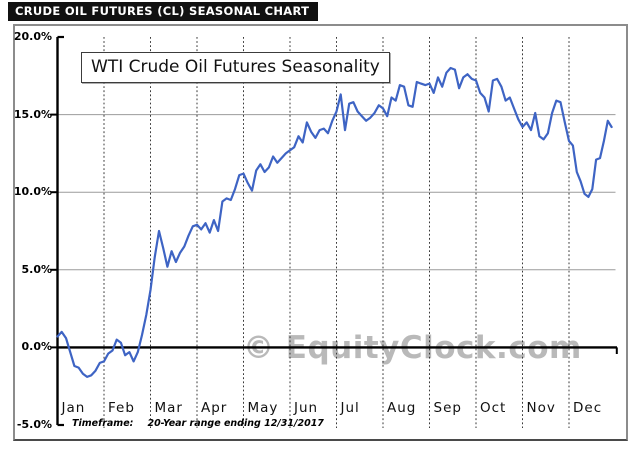 This screenshot has height=449, width=633. Describe the element at coordinates (493, 408) in the screenshot. I see `x-axis-label-oct: Oct` at that location.